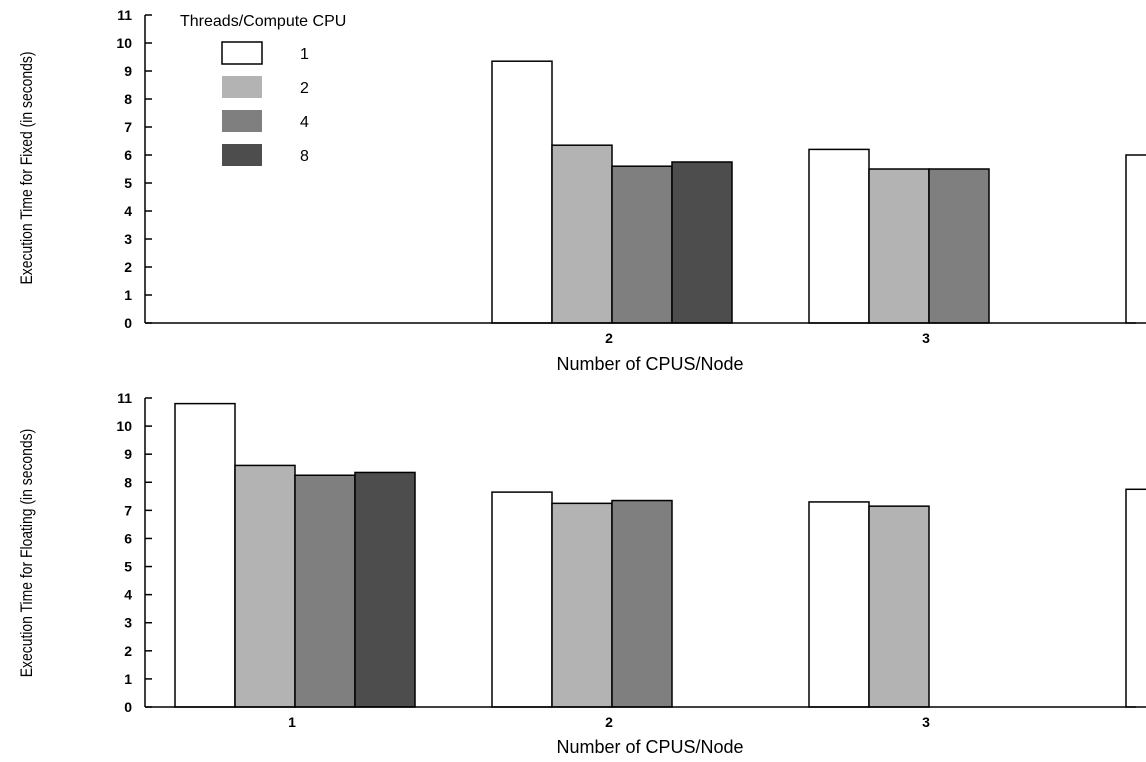 This screenshot has width=1146, height=762. I want to click on legend-label-4: 4, so click(304, 122).